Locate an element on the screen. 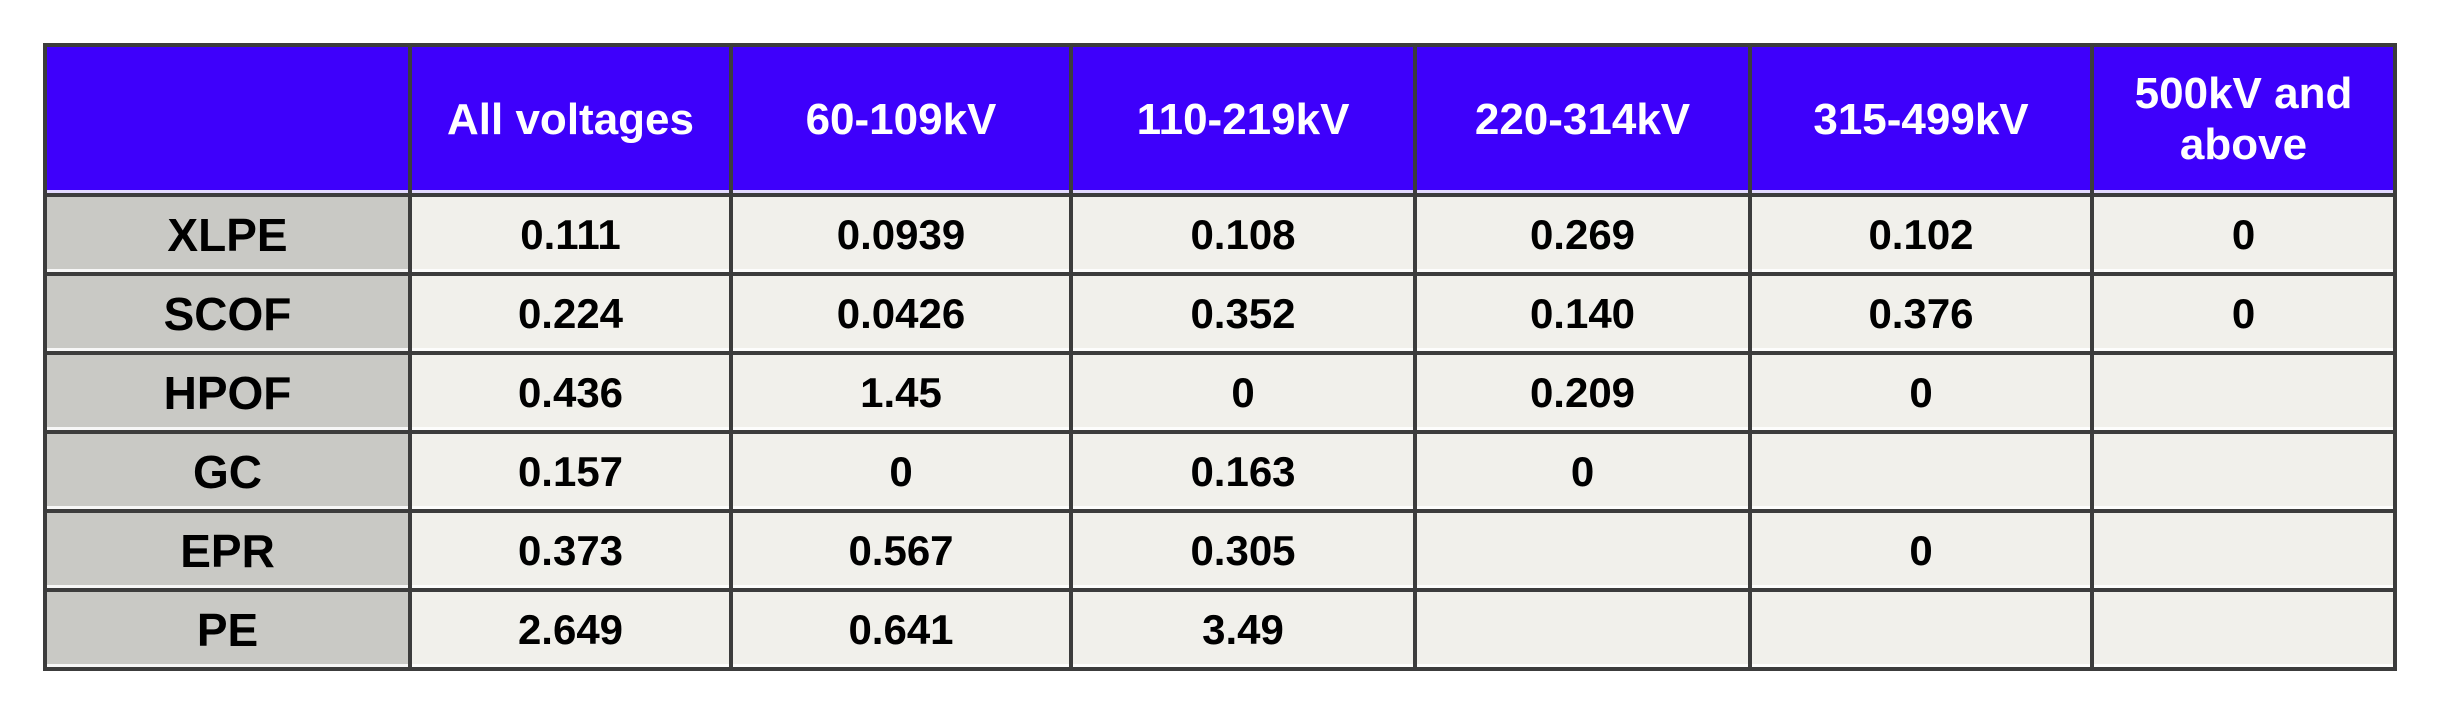 The image size is (2443, 720). data-cell: 2.649 is located at coordinates (570, 629).